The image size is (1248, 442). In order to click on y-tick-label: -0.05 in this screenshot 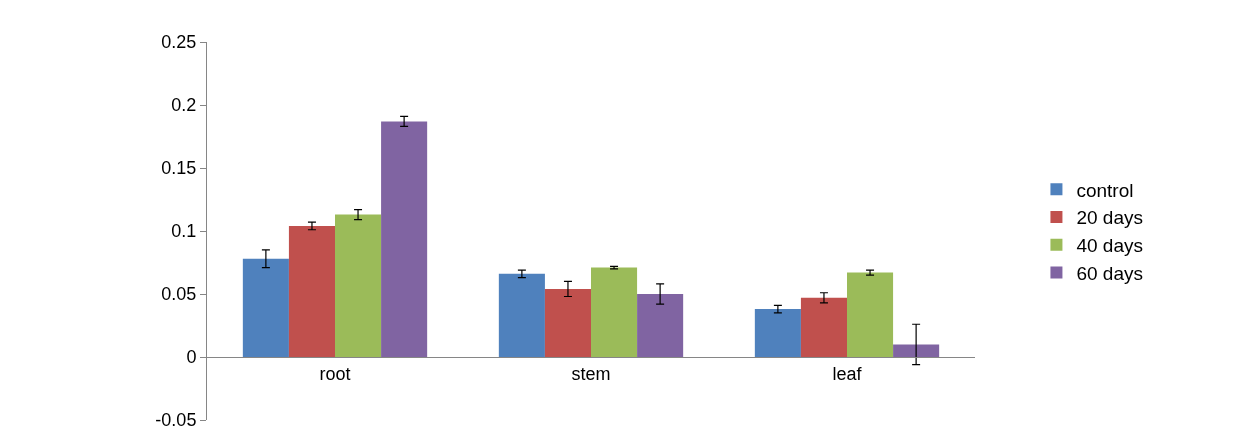, I will do `click(176, 420)`.